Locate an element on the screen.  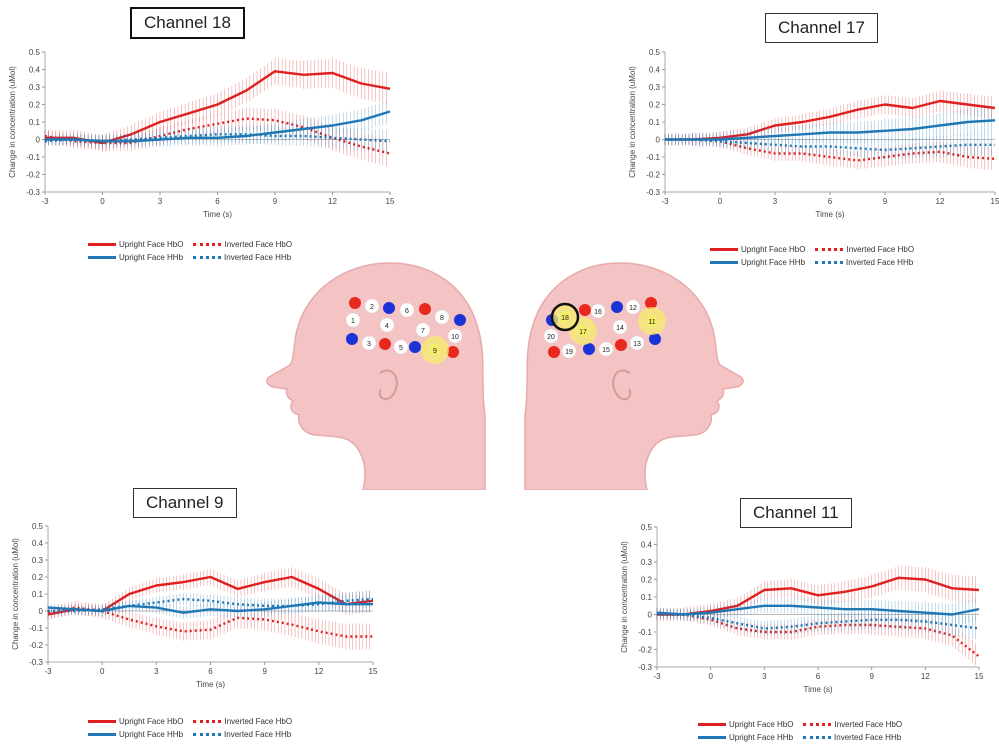
channel-label: 14 is located at coordinates (620, 328).